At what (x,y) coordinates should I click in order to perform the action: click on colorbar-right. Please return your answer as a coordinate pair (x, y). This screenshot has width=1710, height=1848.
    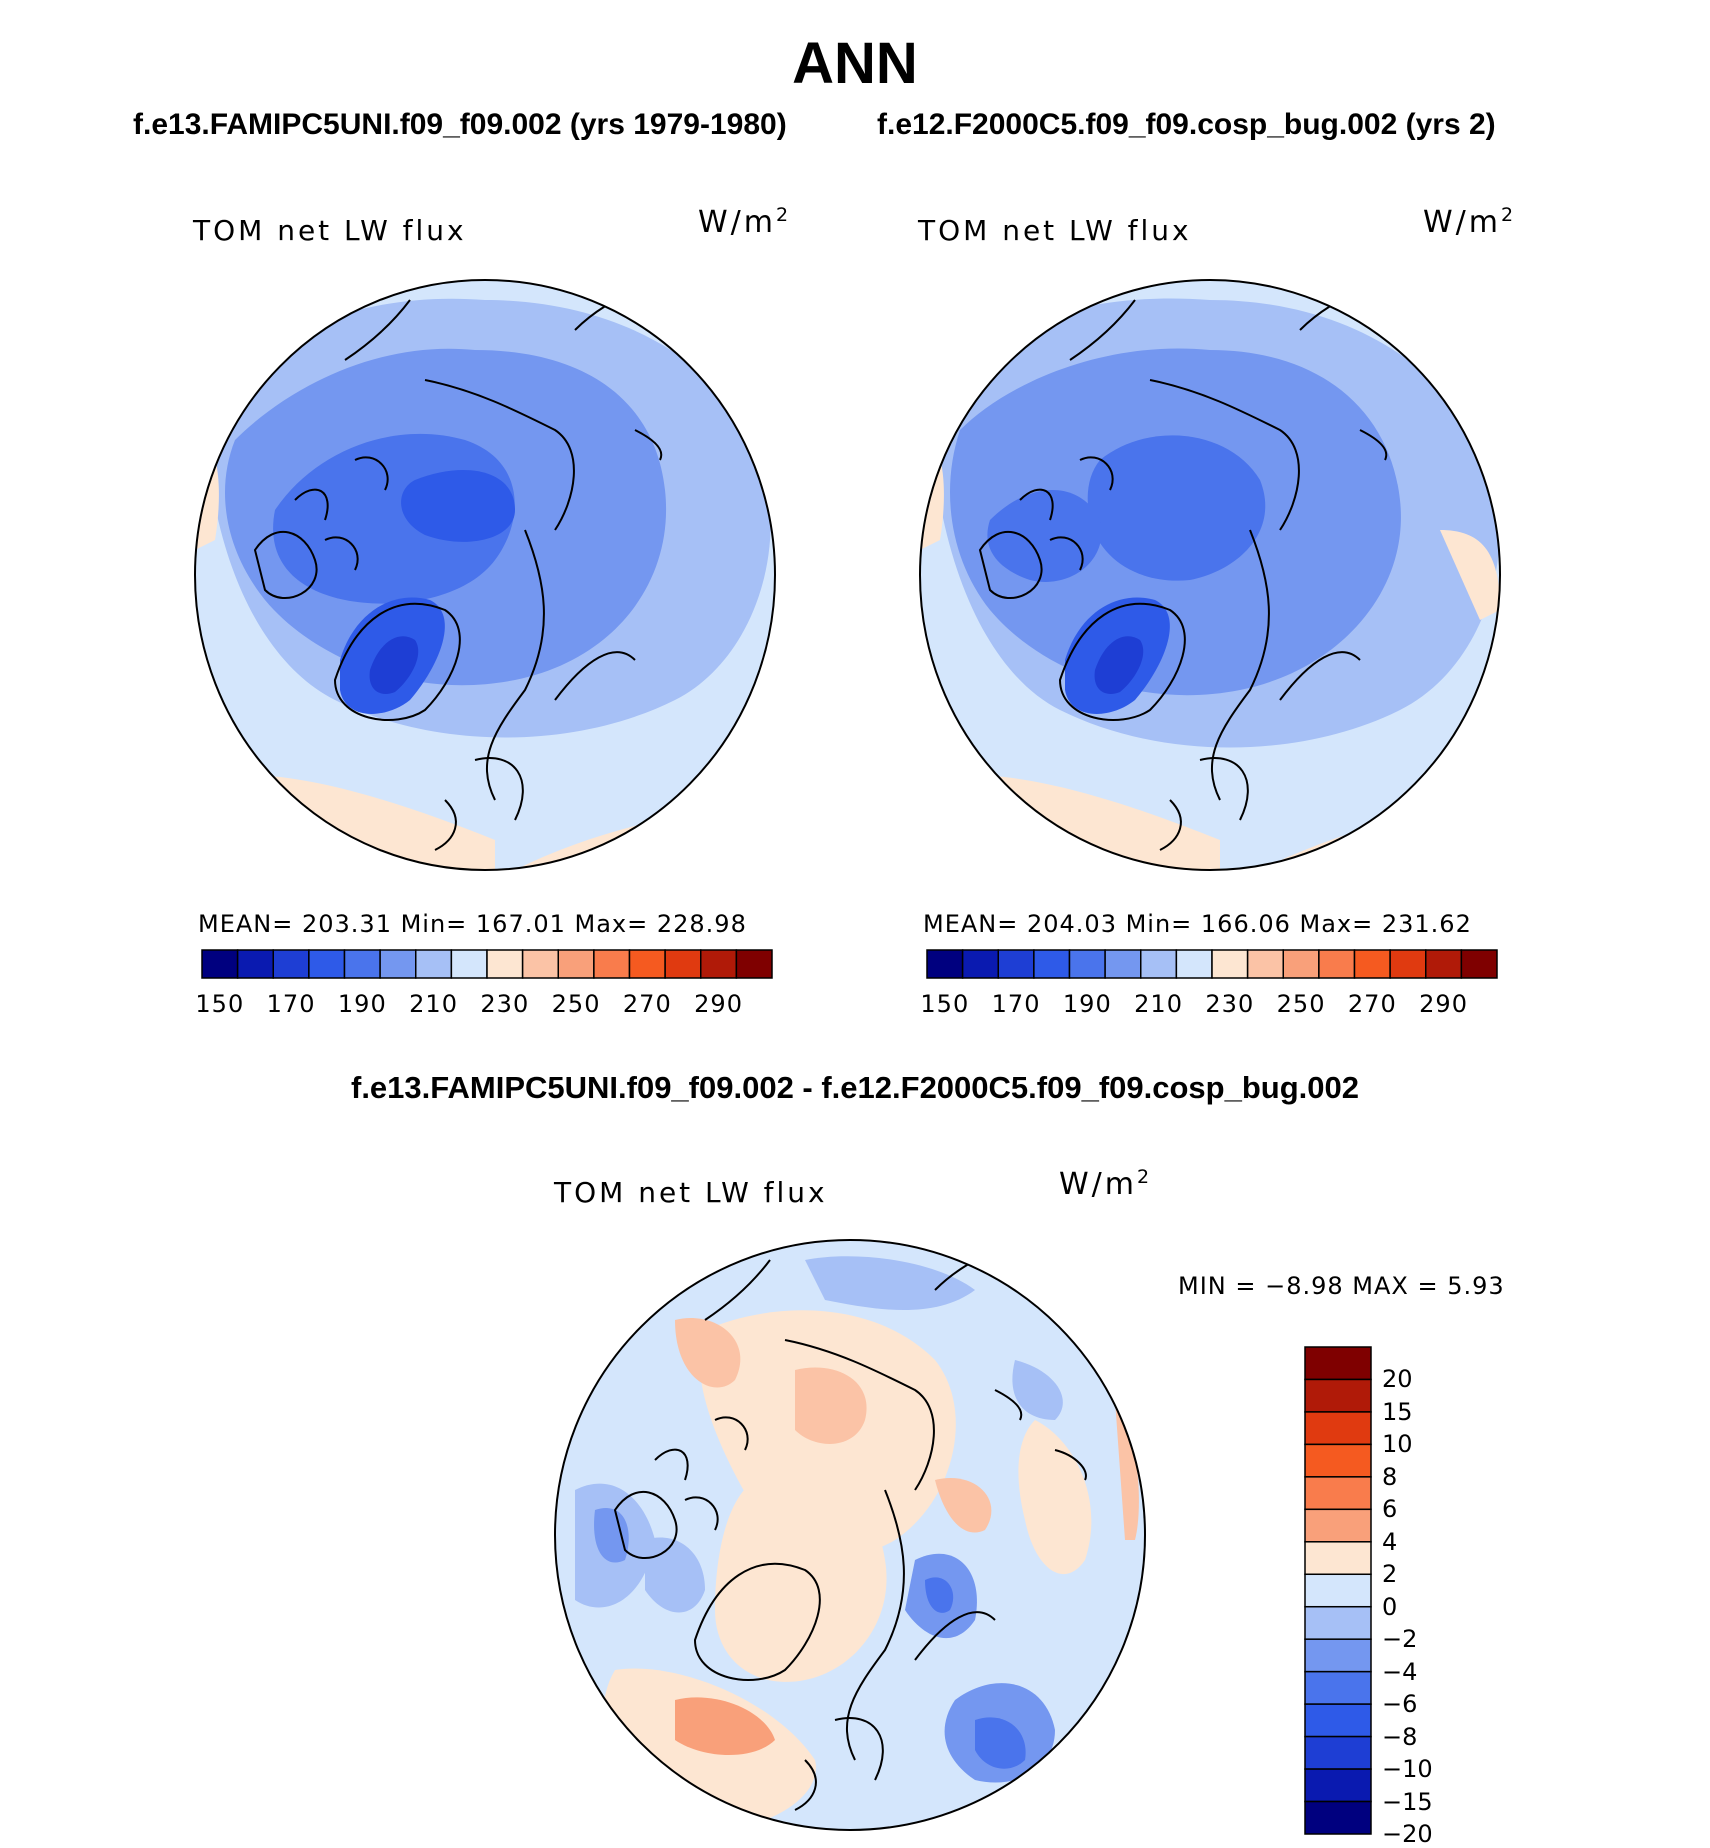
    Looking at the image, I should click on (1212, 964).